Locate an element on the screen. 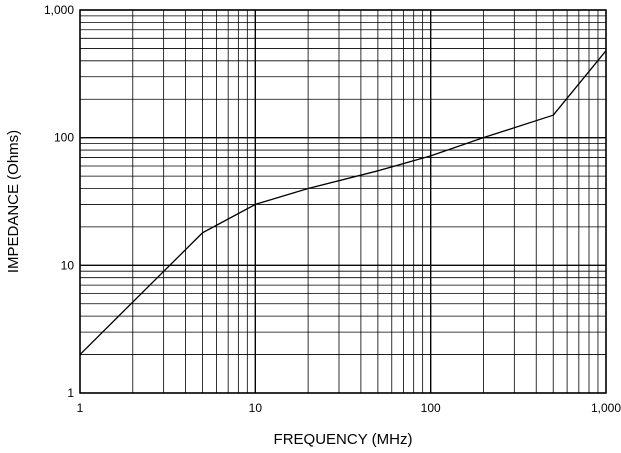 This screenshot has height=453, width=621. x-tick-label: 1 is located at coordinates (80, 408).